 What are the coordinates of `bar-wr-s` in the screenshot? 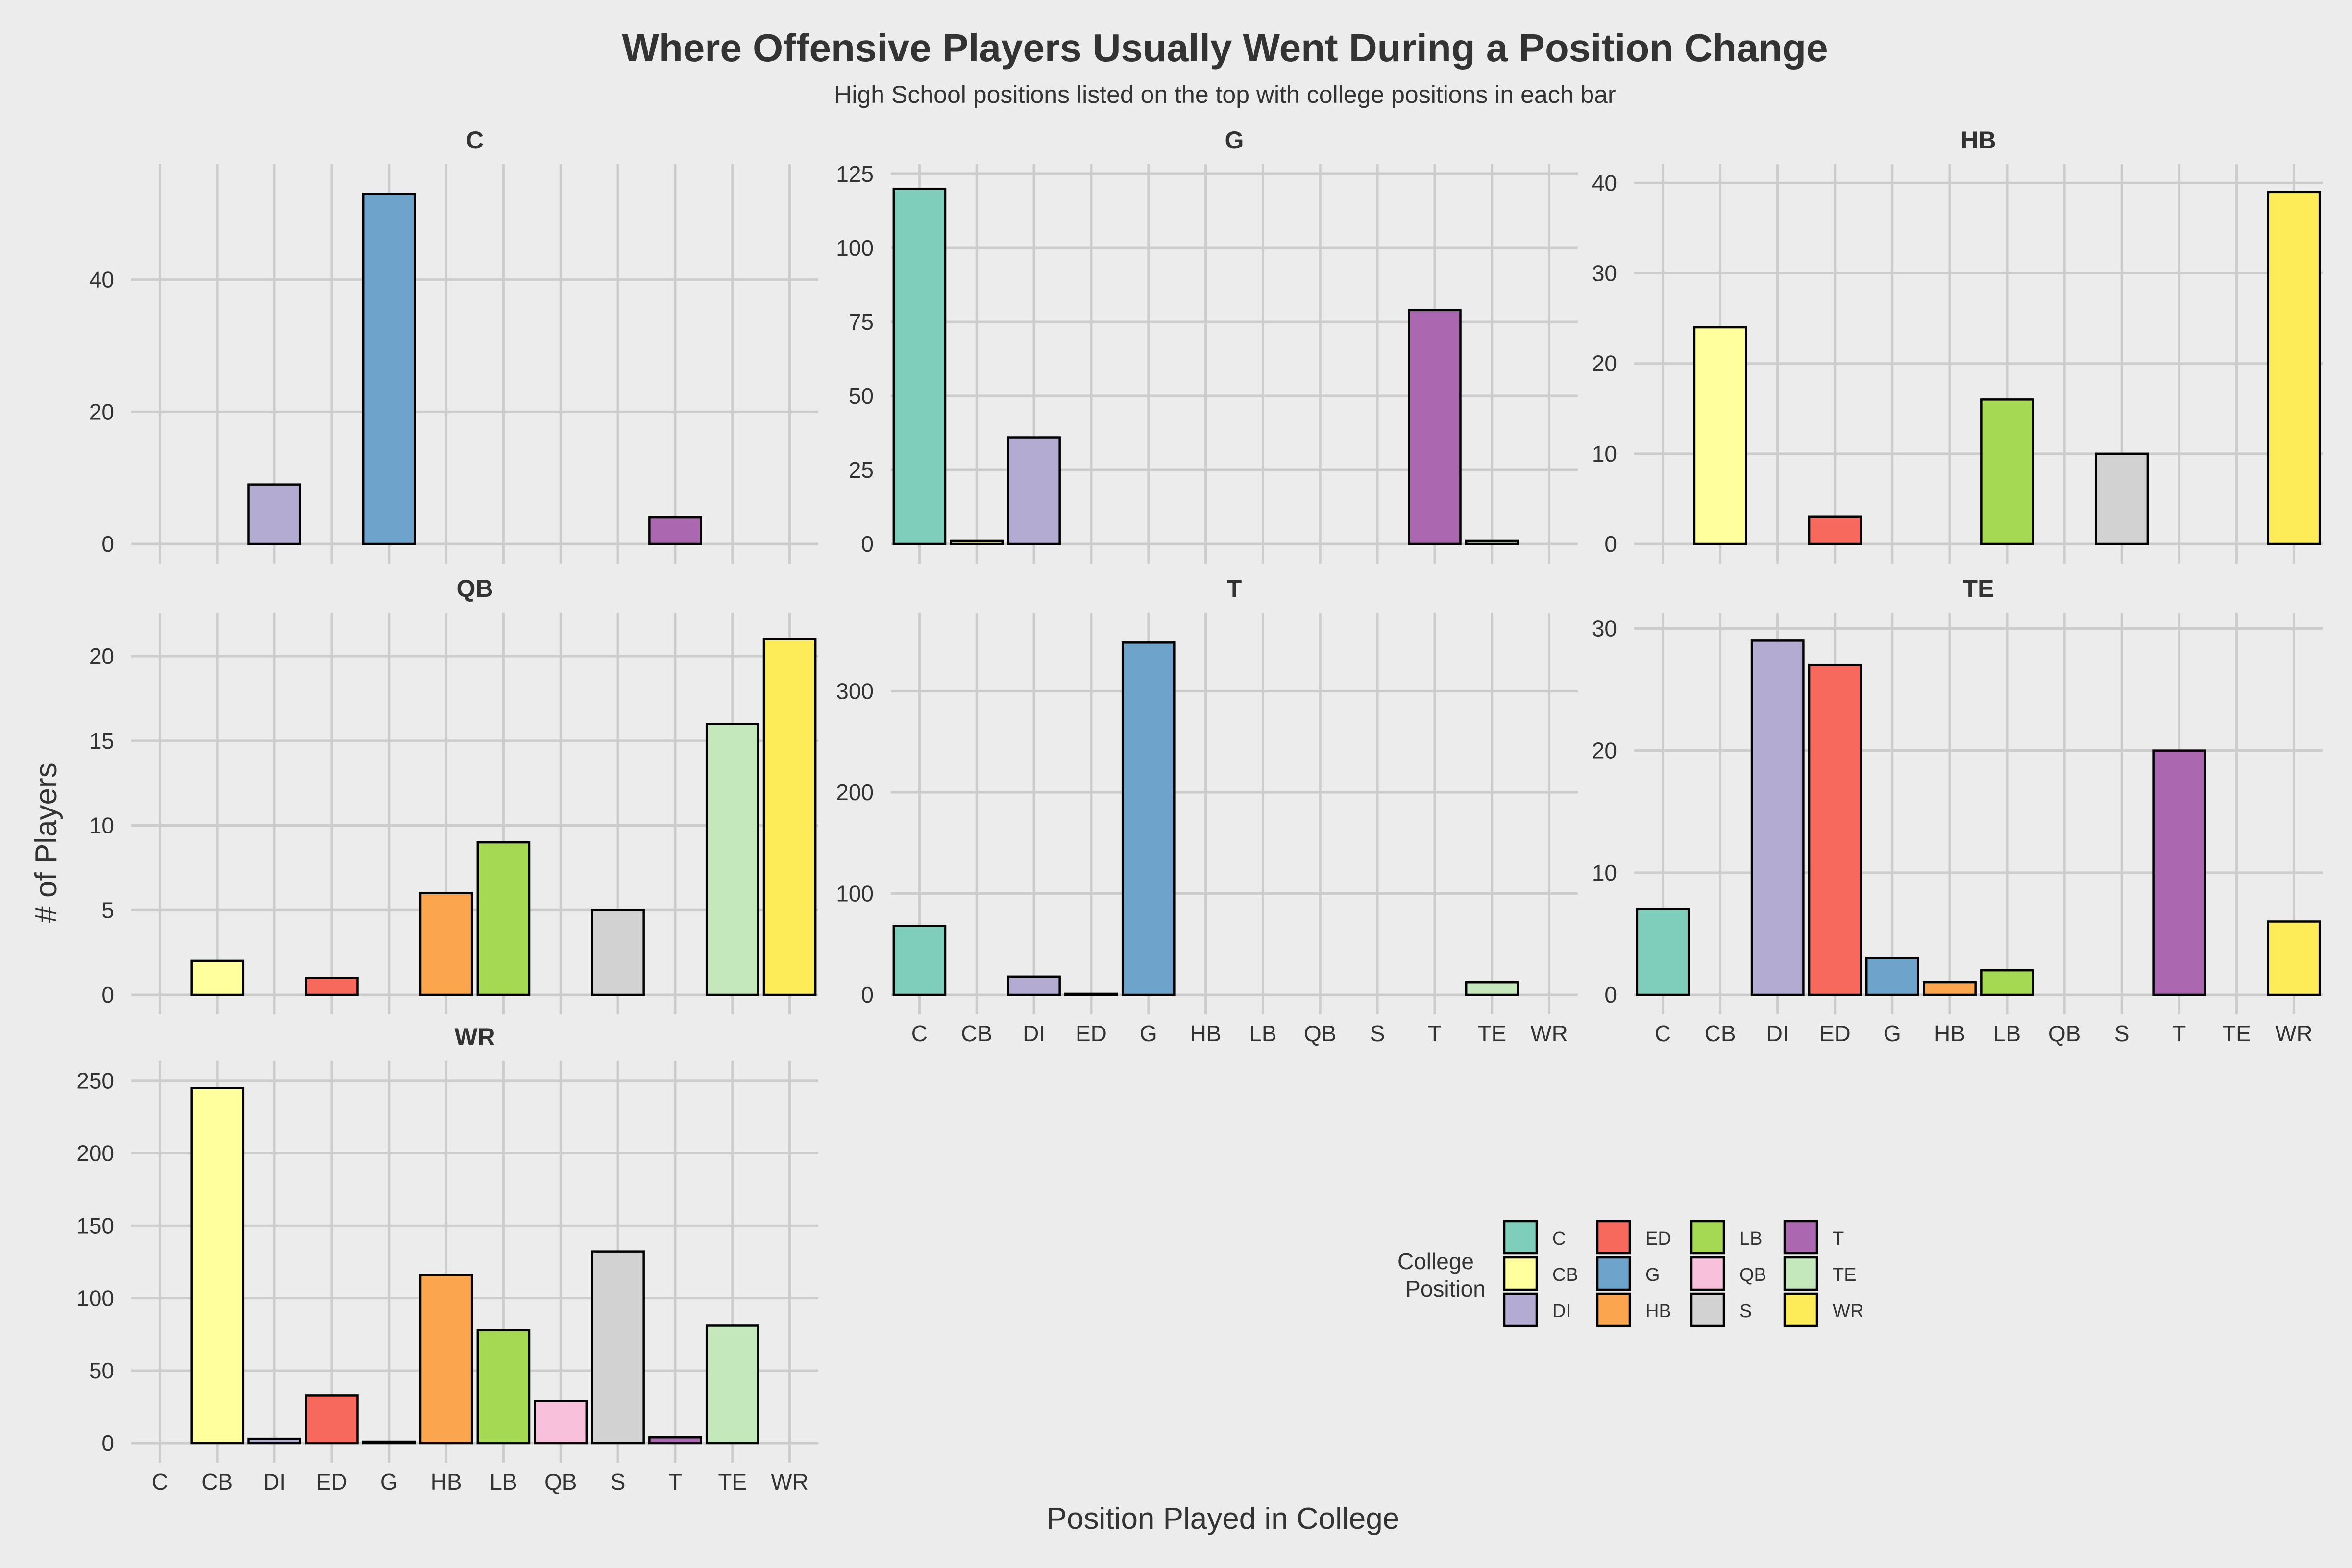 It's located at (618, 1347).